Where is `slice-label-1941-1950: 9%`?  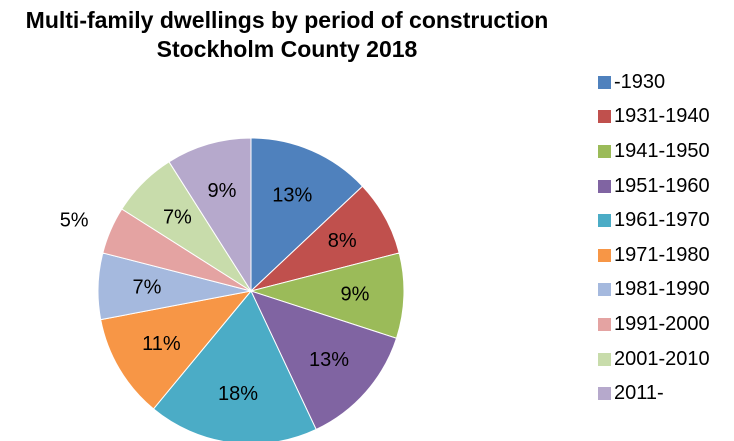 slice-label-1941-1950: 9% is located at coordinates (355, 294).